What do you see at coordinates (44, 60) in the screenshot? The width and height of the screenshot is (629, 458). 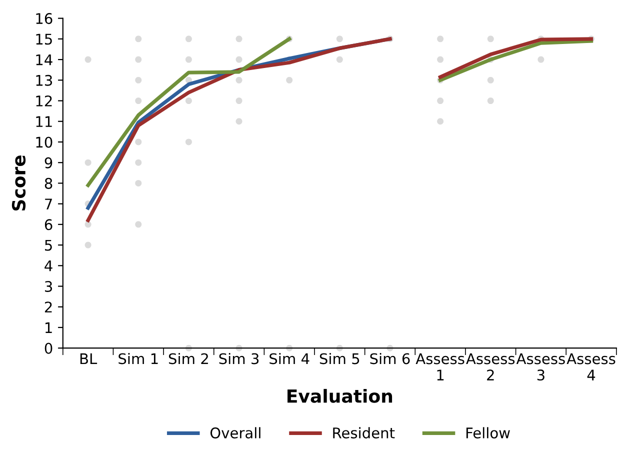 I see `y-tick-label: 14` at bounding box center [44, 60].